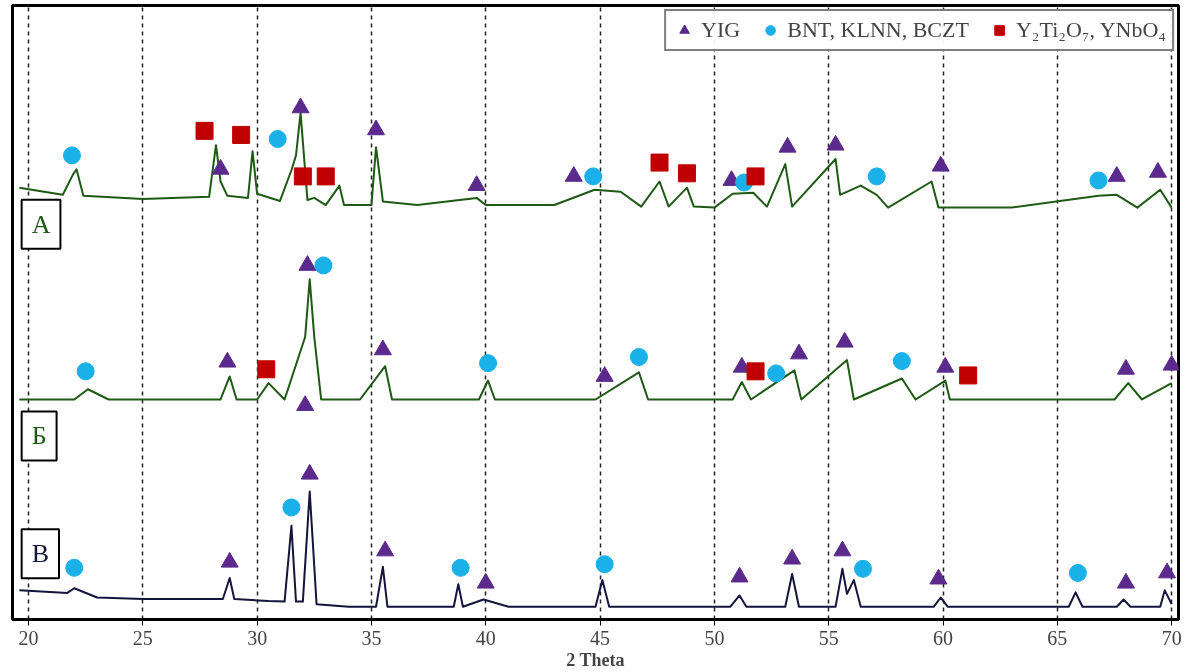 The image size is (1190, 672). Describe the element at coordinates (485, 637) in the screenshot. I see `x-tick-label: 40` at that location.